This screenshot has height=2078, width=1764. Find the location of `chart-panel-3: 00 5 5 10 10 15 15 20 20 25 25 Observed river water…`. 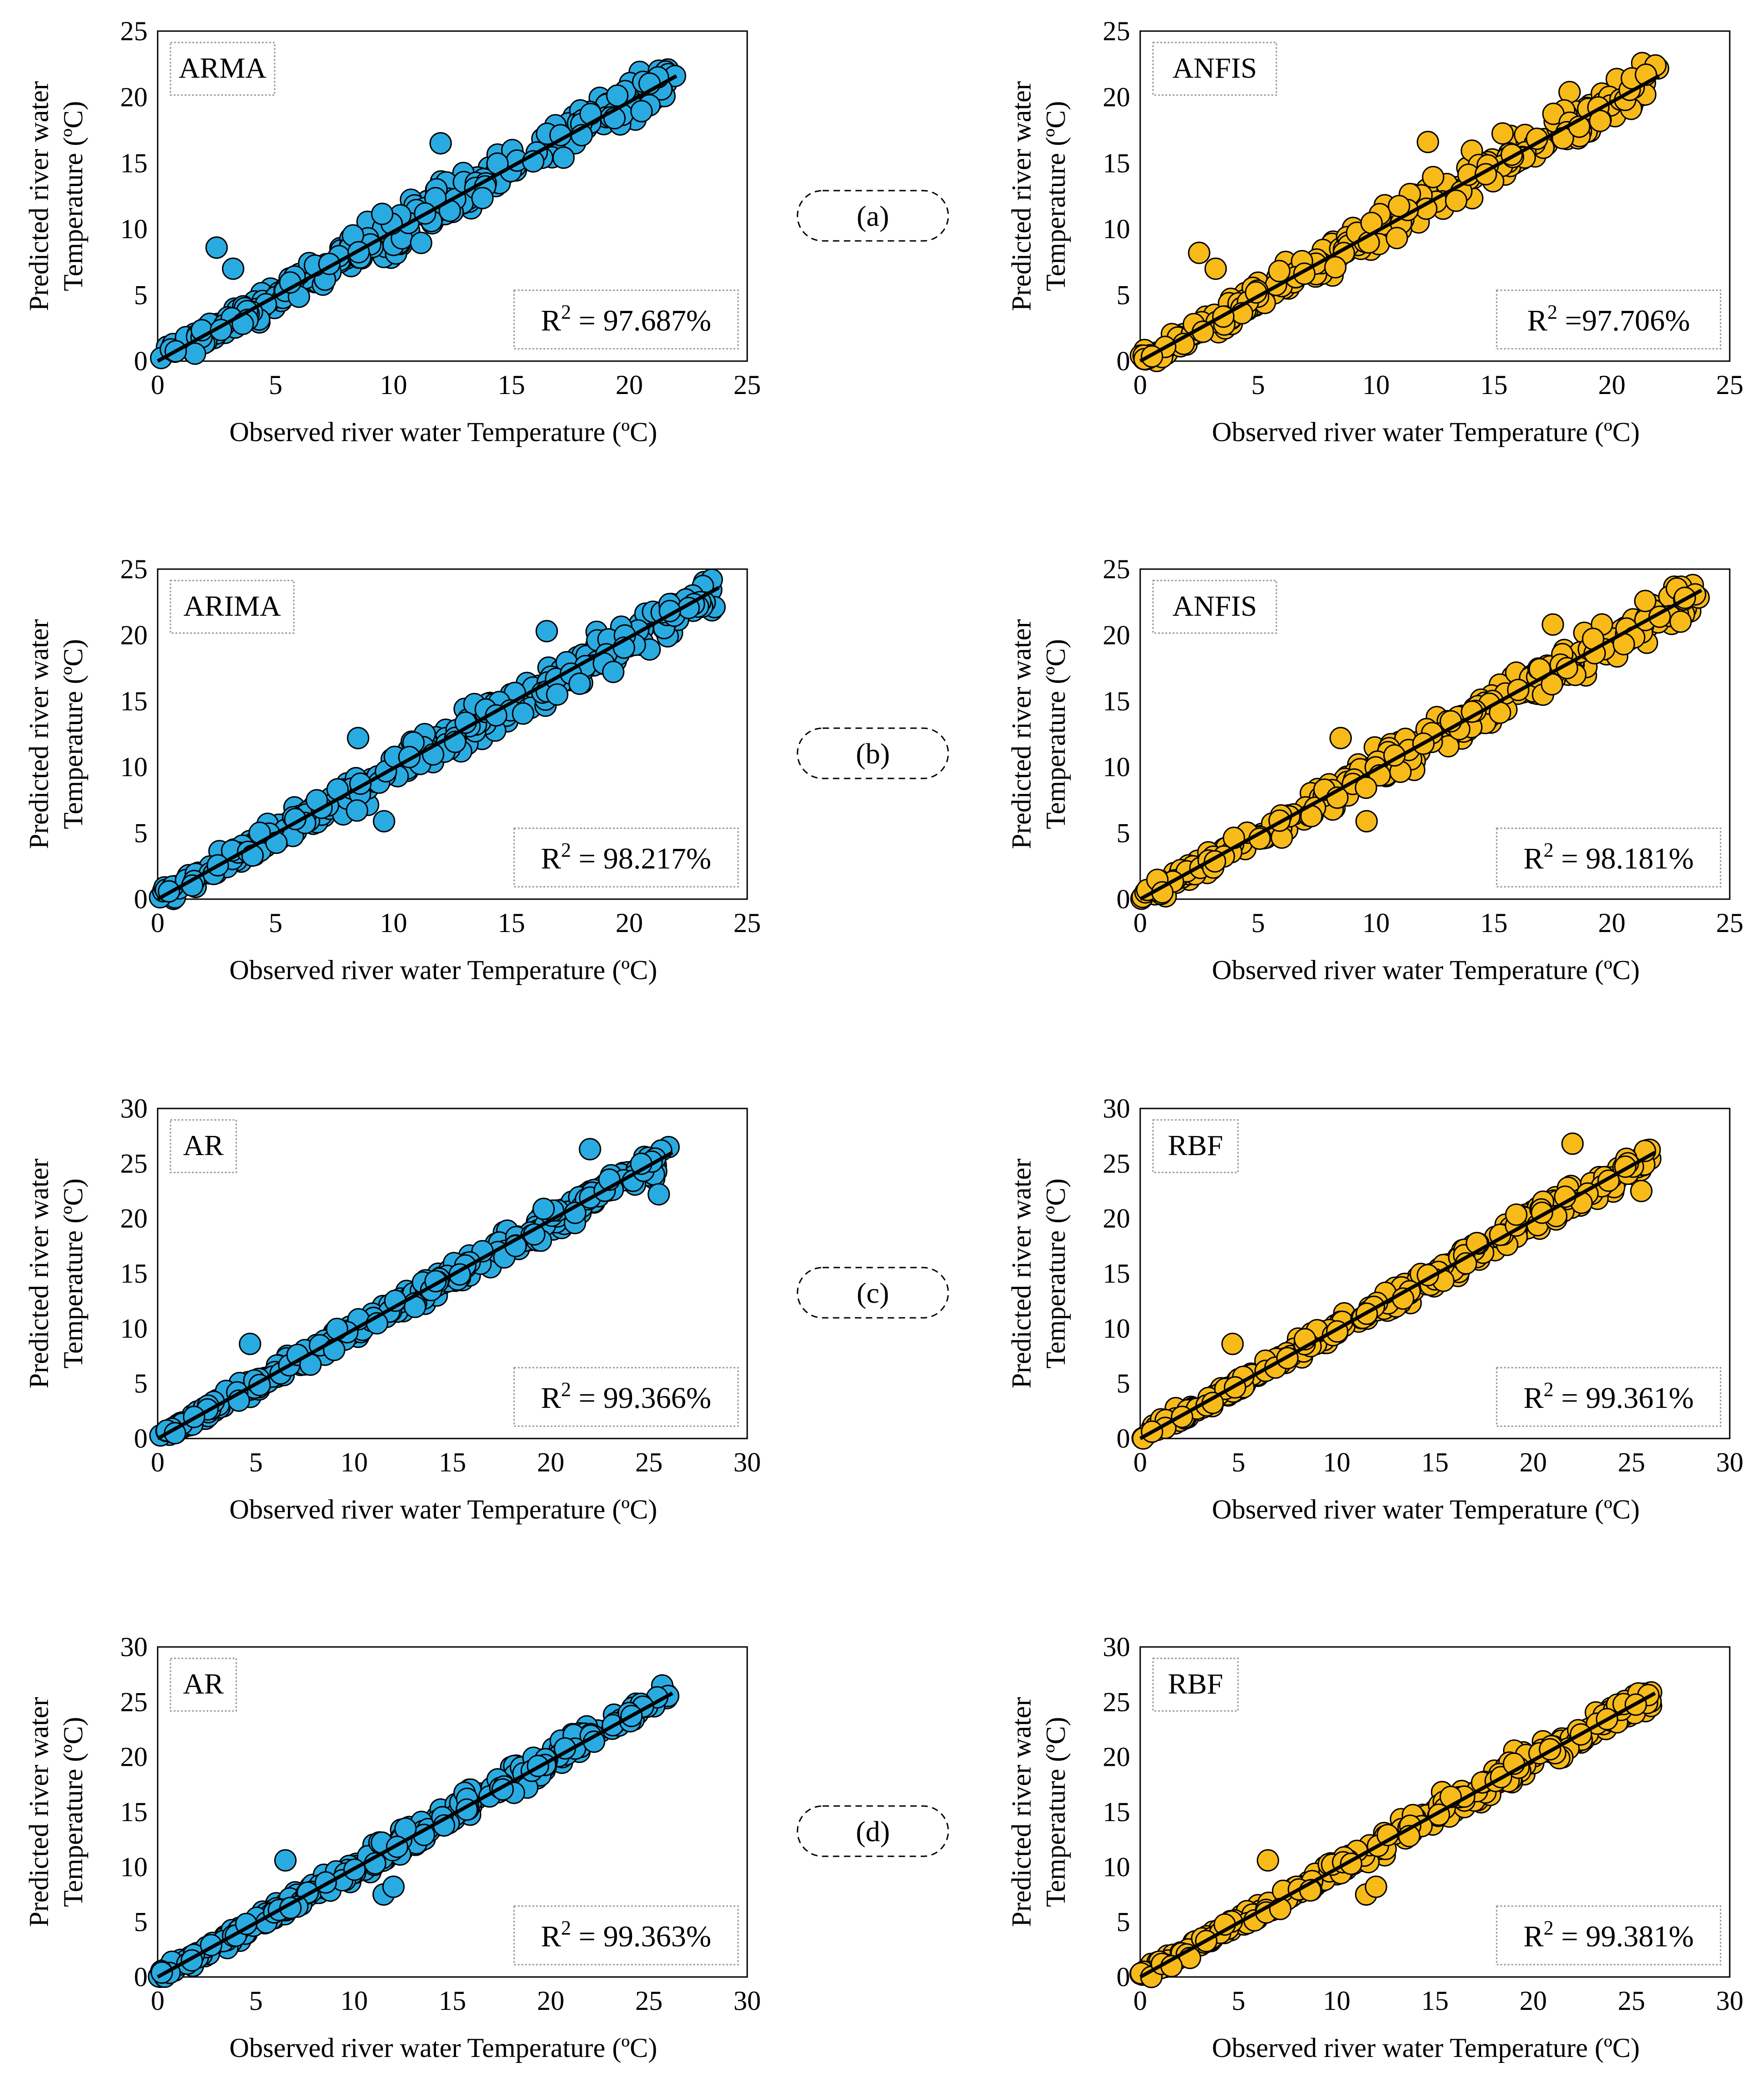

chart-panel-3: 00 5 5 10 10 15 15 20 20 25 25 Observed river water… is located at coordinates (392, 769).